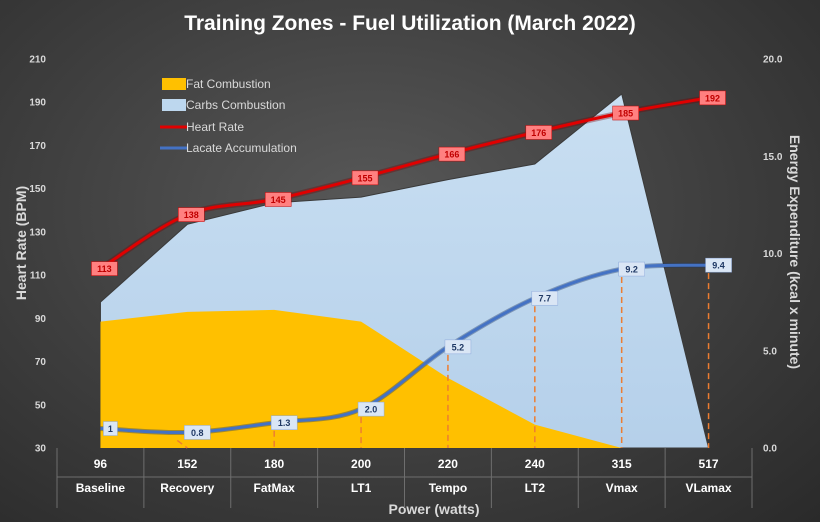 This screenshot has height=522, width=820. What do you see at coordinates (187, 464) in the screenshot?
I see `x-tick-label: 152` at bounding box center [187, 464].